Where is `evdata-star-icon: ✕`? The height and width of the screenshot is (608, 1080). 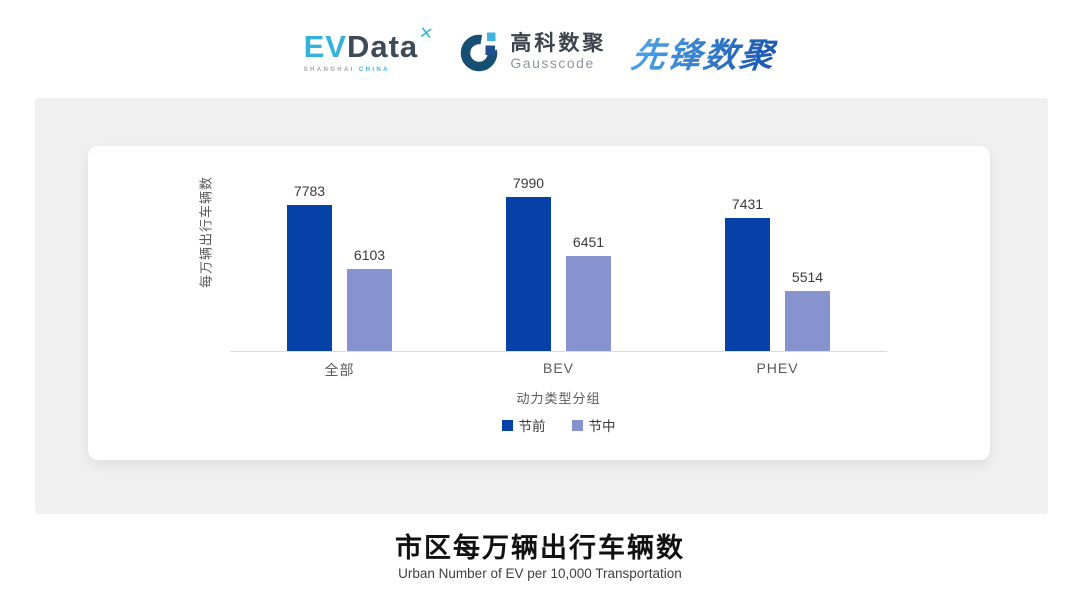 evdata-star-icon: ✕ is located at coordinates (426, 33).